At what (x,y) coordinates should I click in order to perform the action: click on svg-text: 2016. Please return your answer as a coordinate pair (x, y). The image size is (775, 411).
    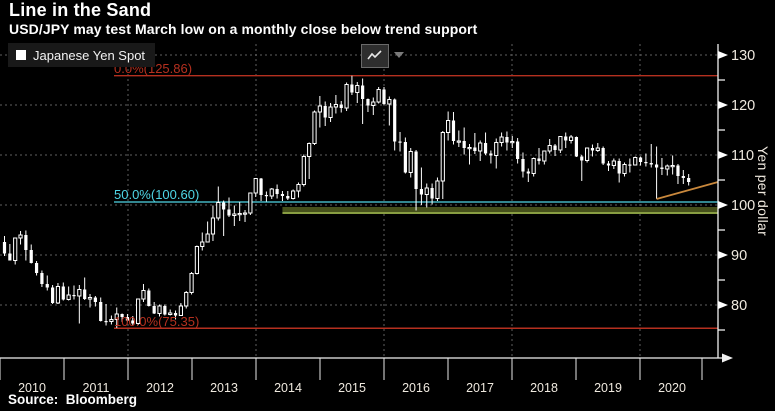
    Looking at the image, I should click on (416, 388).